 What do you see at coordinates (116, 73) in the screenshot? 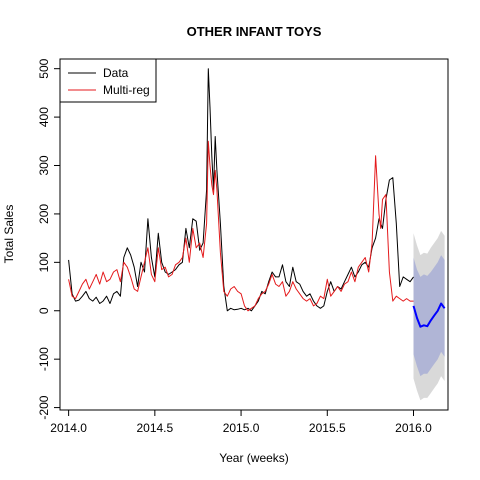
I see `legend-label-data: Data` at bounding box center [116, 73].